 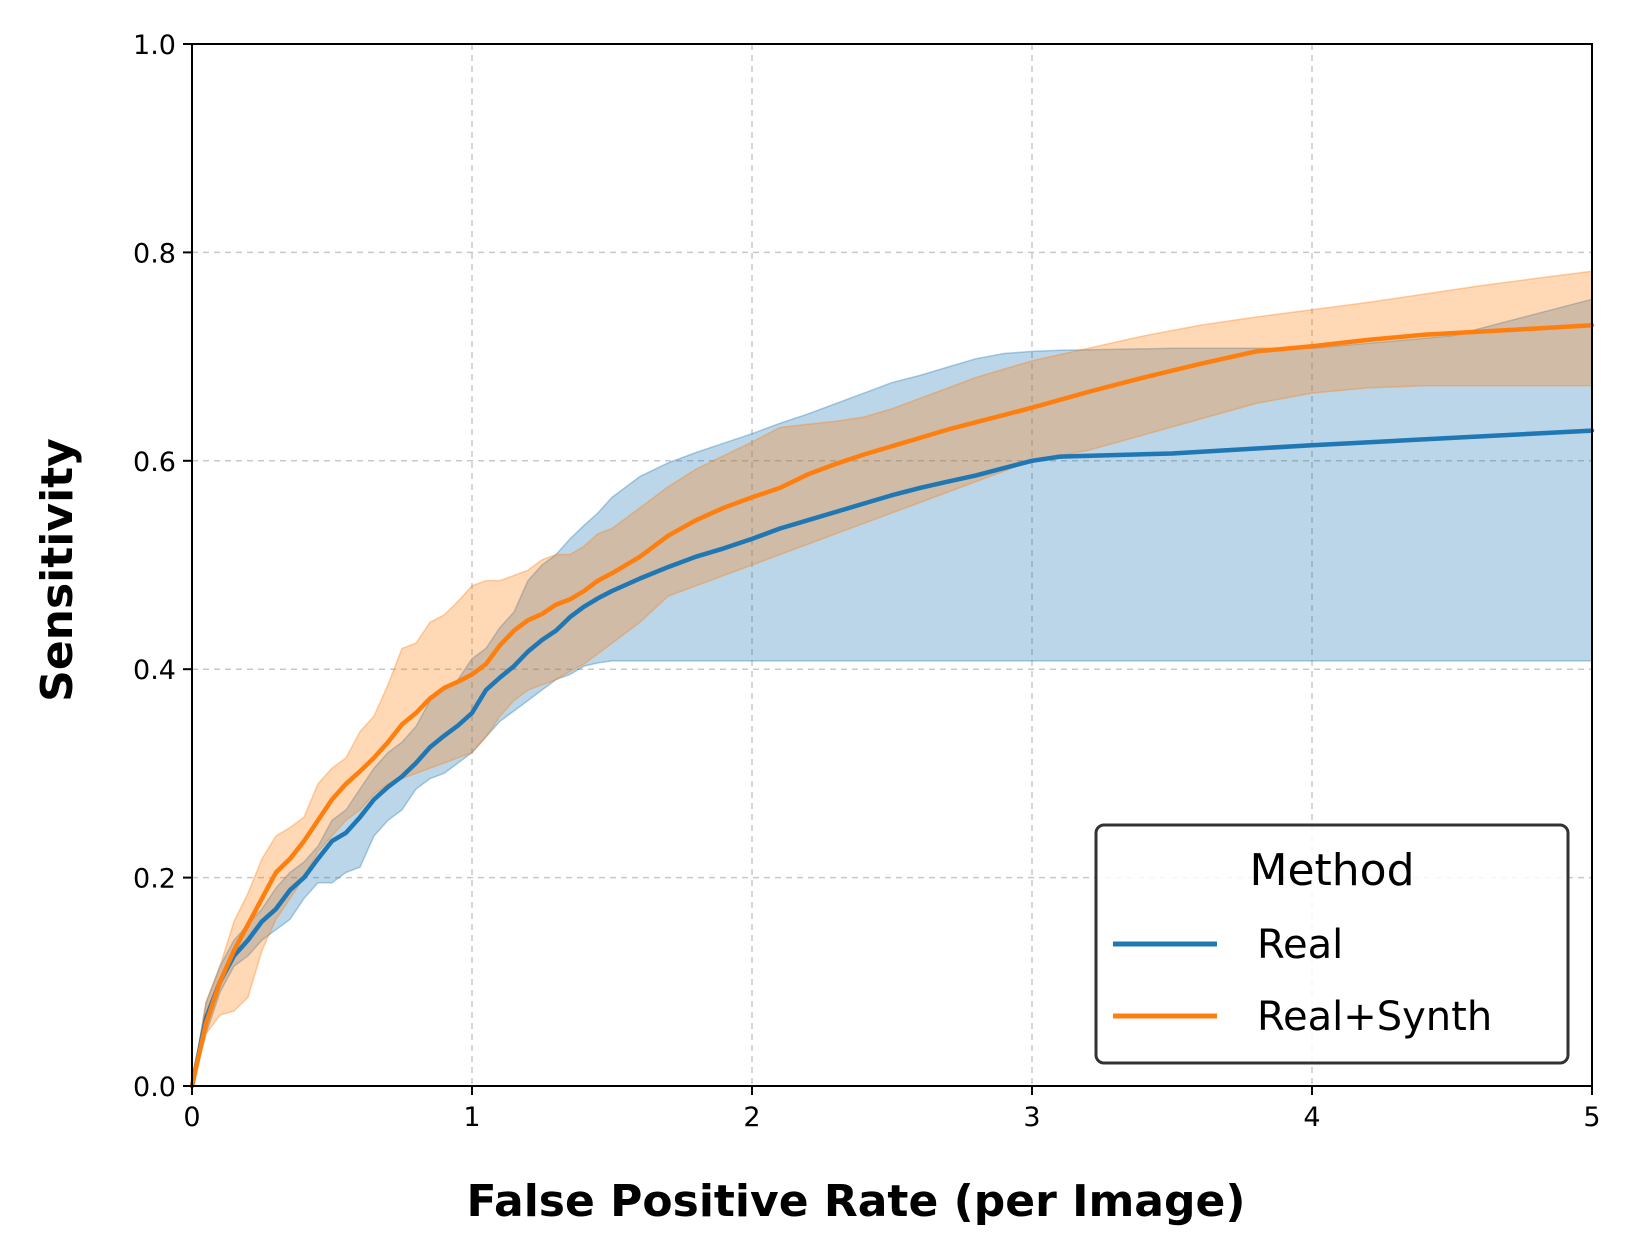 What do you see at coordinates (1374, 1017) in the screenshot?
I see `legend-label-real-synth: Real+Synth` at bounding box center [1374, 1017].